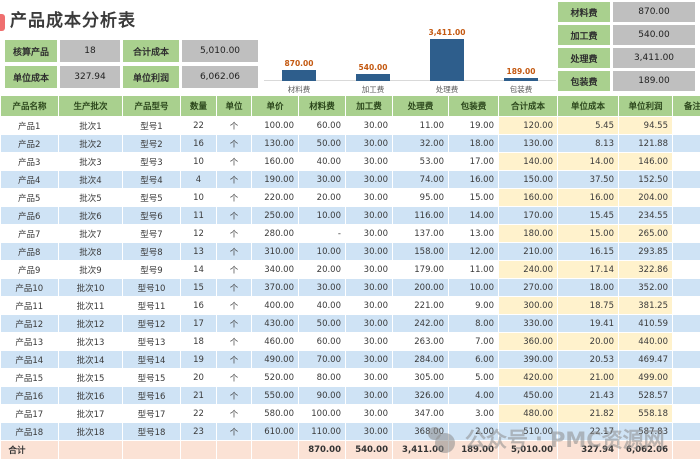 The image size is (700, 470). What do you see at coordinates (588, 233) in the screenshot?
I see `cell: 15.00` at bounding box center [588, 233].